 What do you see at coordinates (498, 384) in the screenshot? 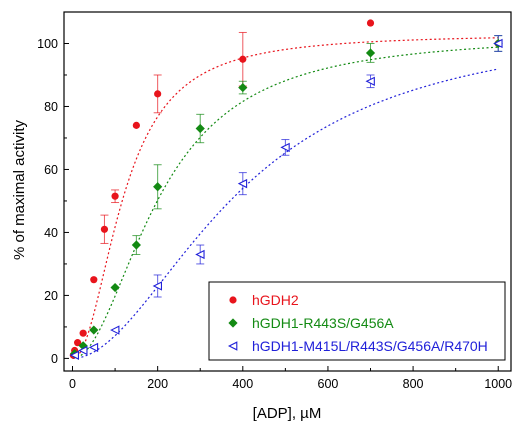
I see `x-tick-label: 1000` at bounding box center [498, 384].